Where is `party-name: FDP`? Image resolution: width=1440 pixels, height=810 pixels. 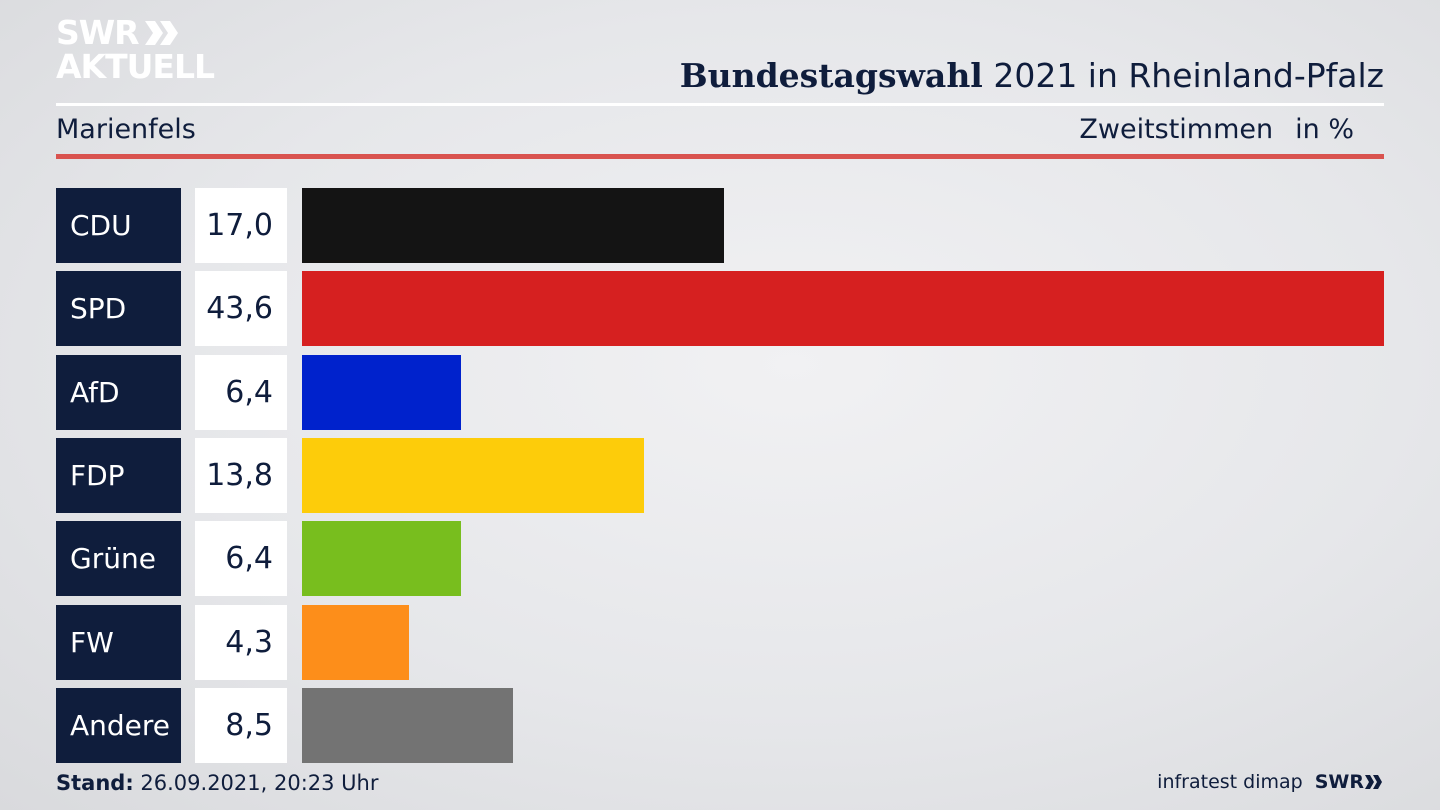 party-name: FDP is located at coordinates (97, 475).